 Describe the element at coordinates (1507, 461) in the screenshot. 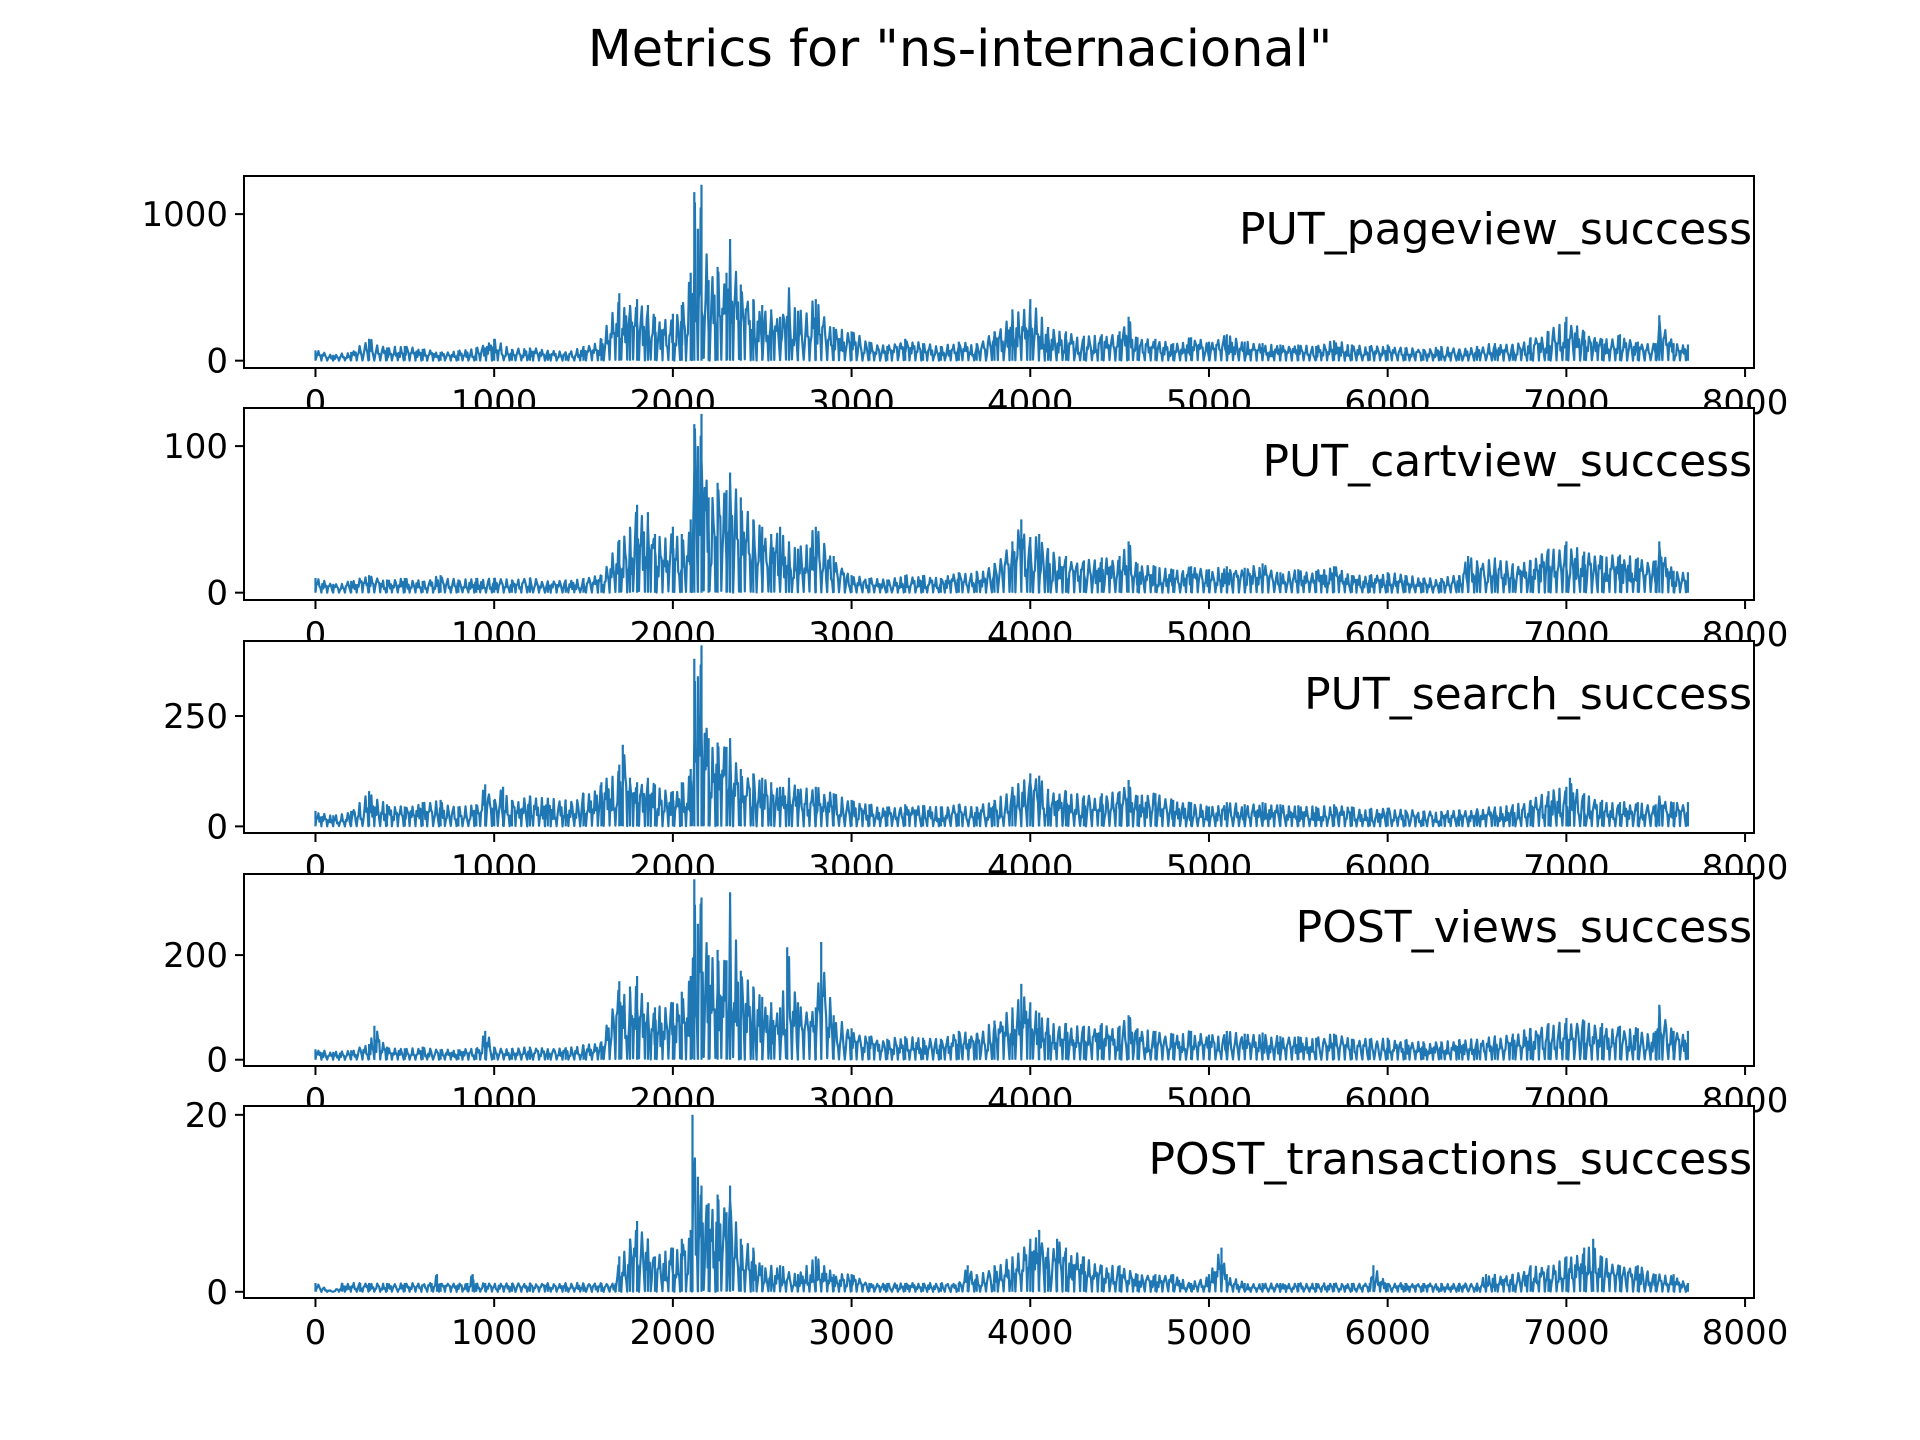

I see `series-label: PUT_cartview_success` at that location.